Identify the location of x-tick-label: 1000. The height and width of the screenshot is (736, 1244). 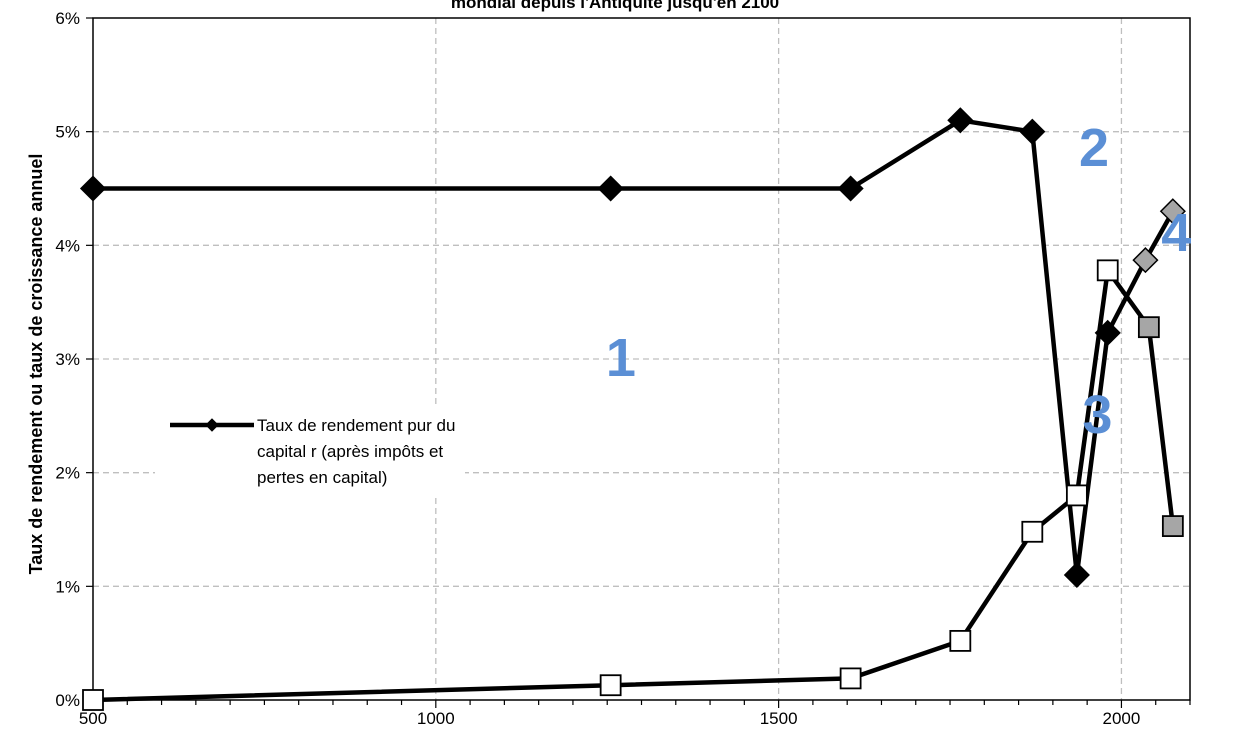
(436, 718).